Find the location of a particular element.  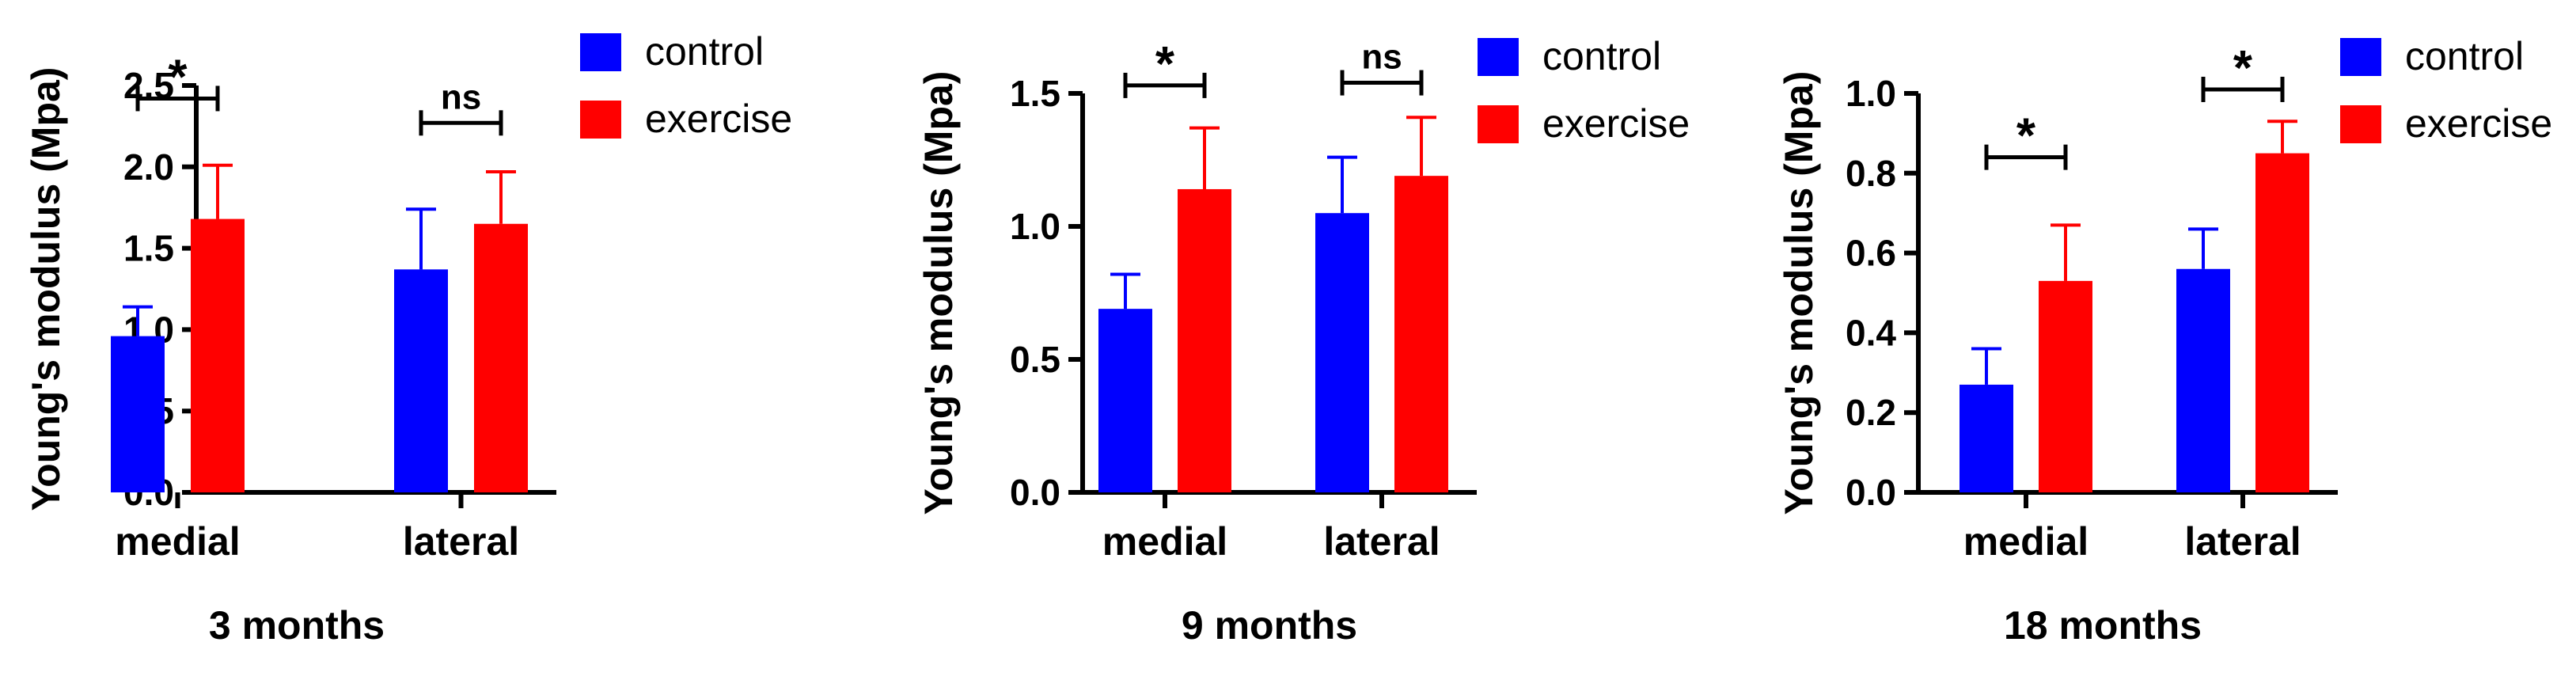

y-tick-label: 0.8 is located at coordinates (1871, 173).